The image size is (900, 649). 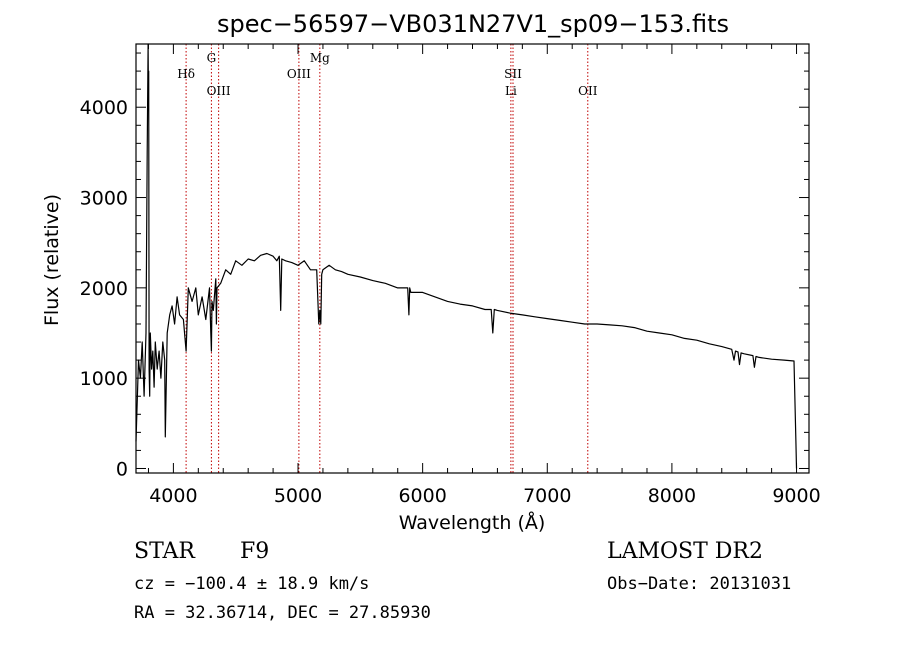 I want to click on y-tick-label-1000: 1000, so click(x=104, y=379).